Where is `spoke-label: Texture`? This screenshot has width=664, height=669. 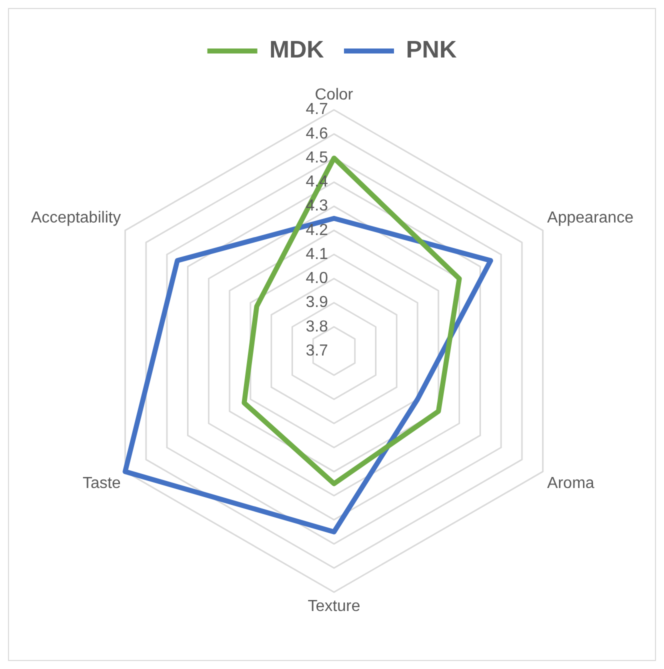
spoke-label: Texture is located at coordinates (334, 607).